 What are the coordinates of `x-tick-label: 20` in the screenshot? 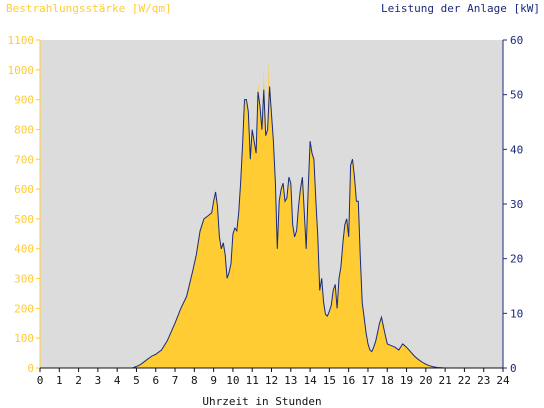 It's located at (425, 380).